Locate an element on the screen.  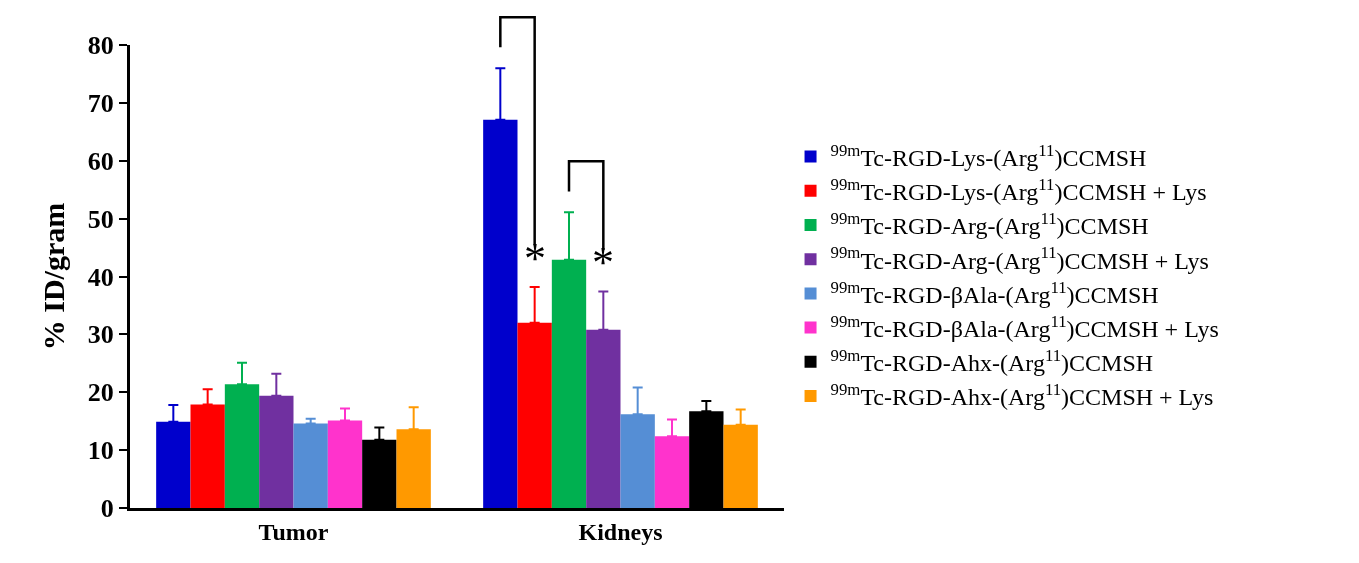
y-tick-label: 0 is located at coordinates (107, 509).